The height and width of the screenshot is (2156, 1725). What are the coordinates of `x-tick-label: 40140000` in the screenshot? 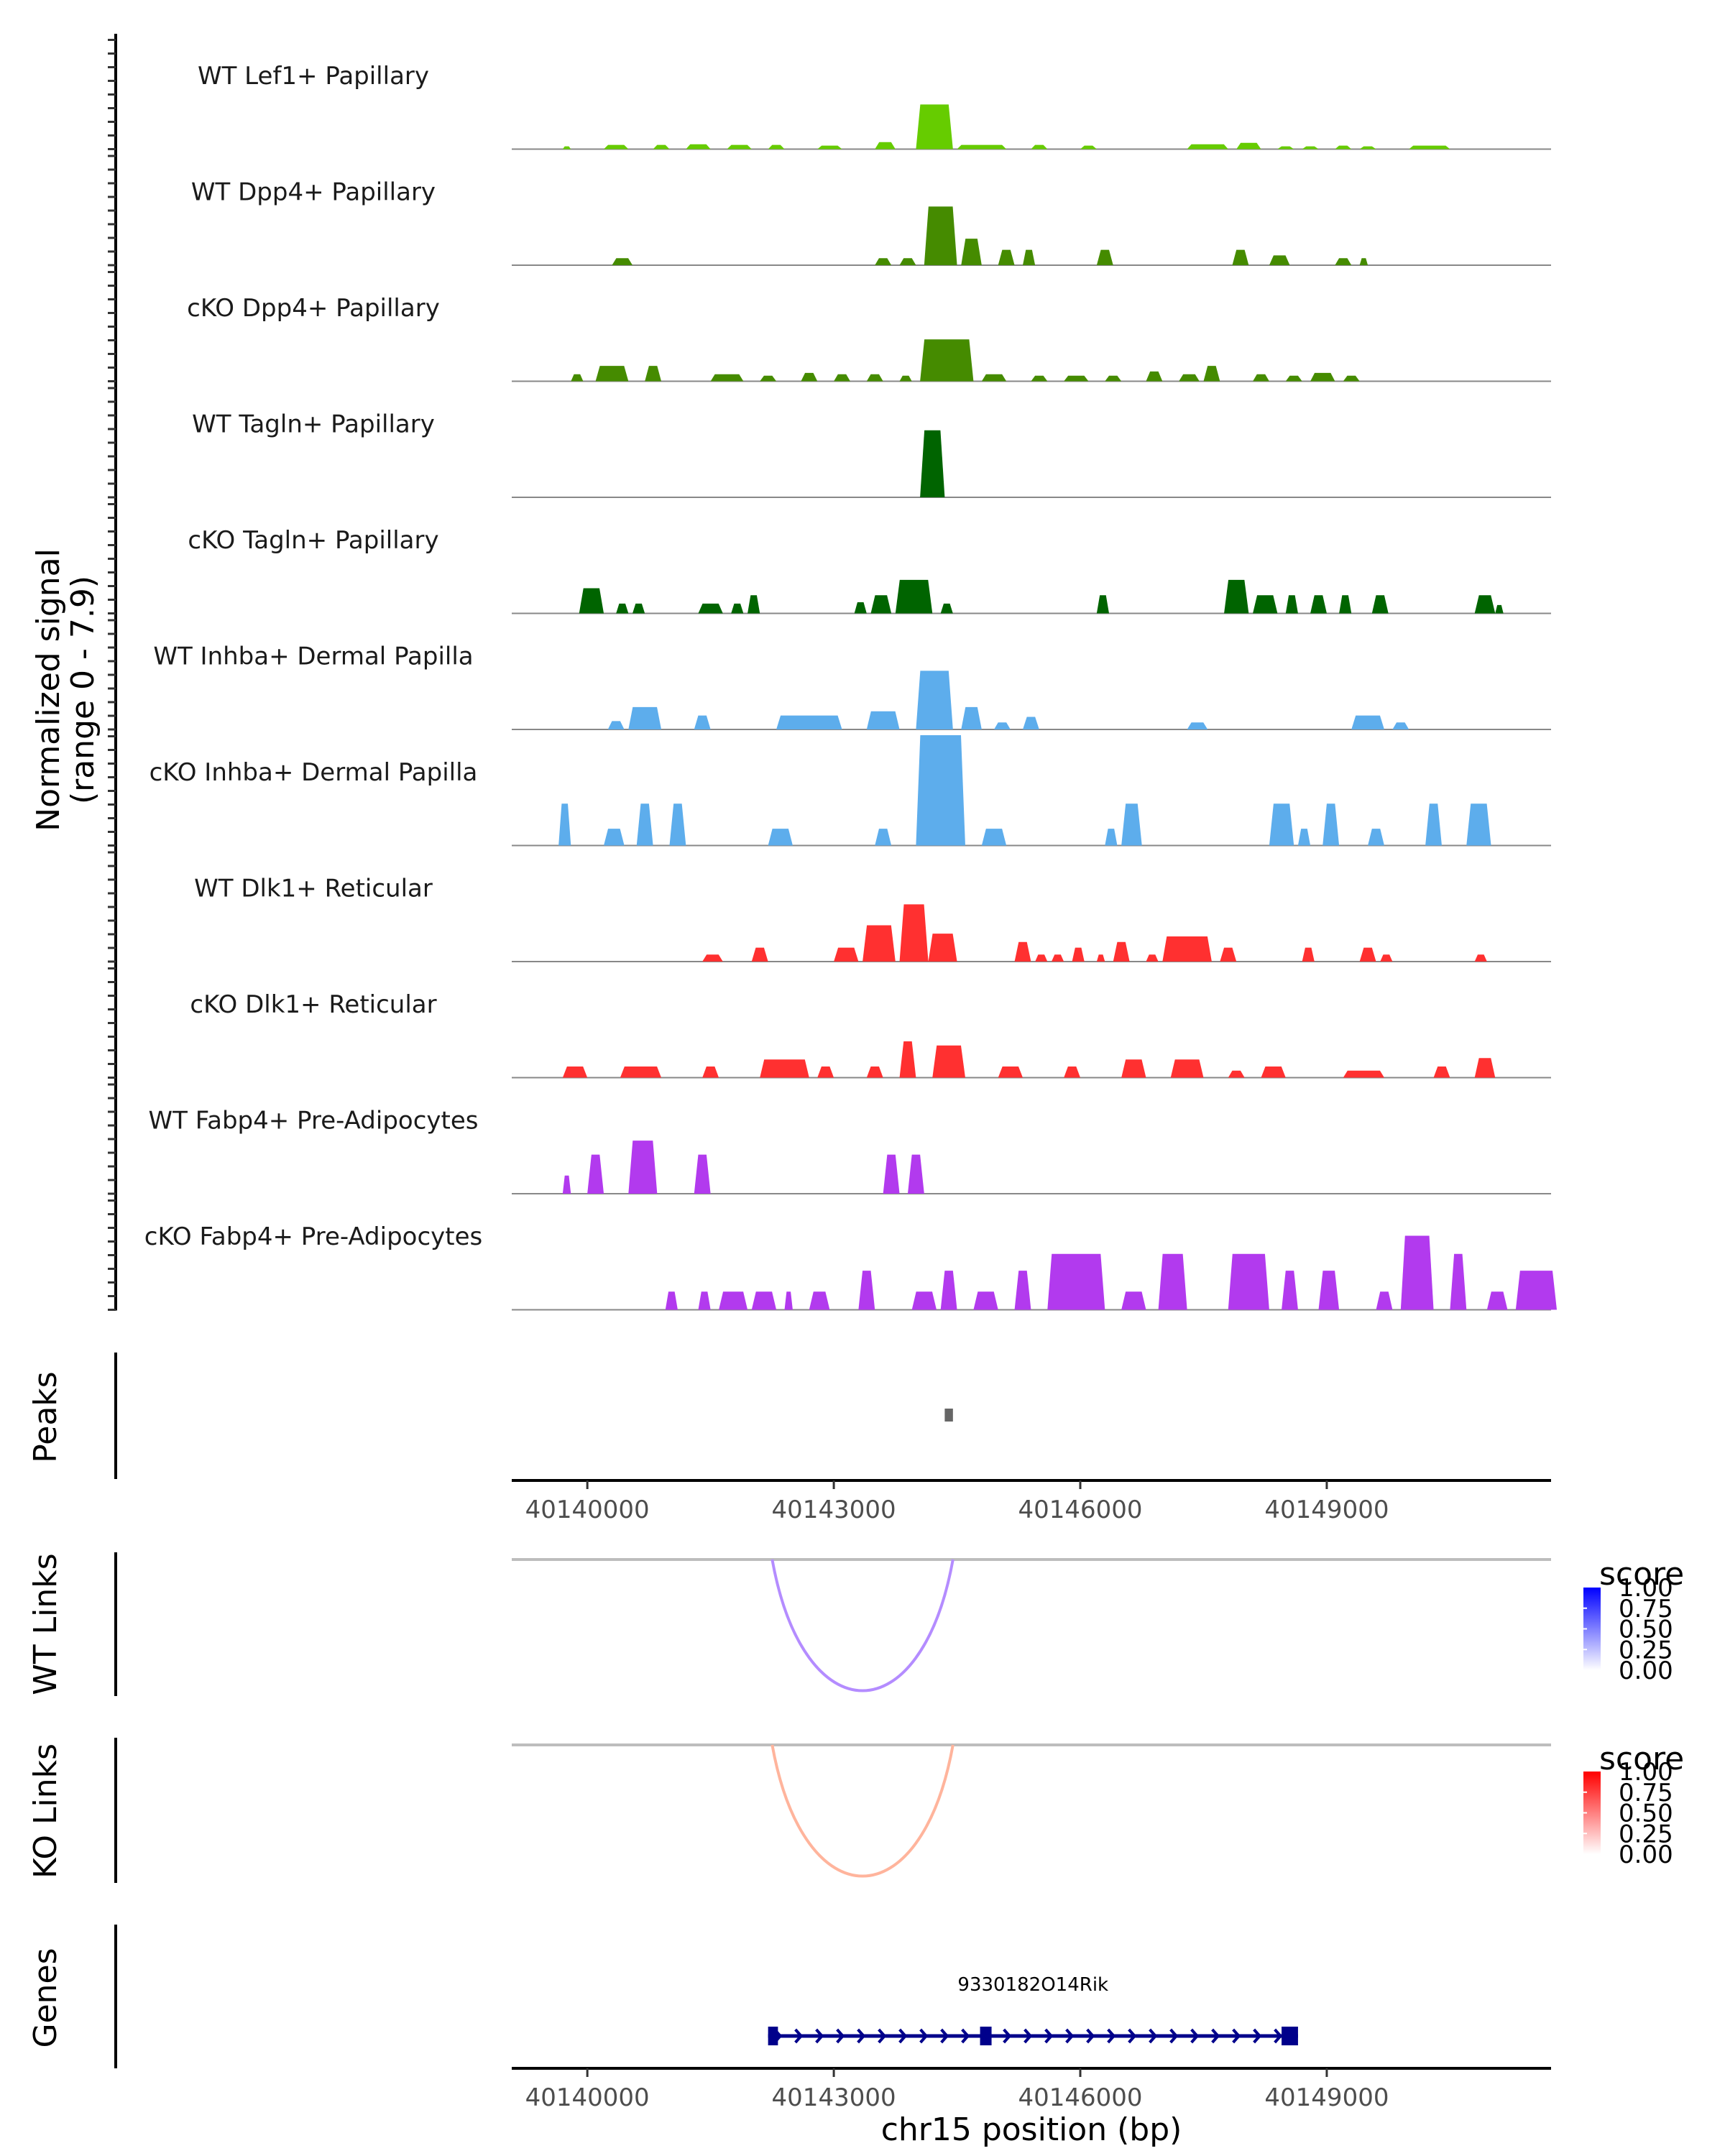 It's located at (587, 2097).